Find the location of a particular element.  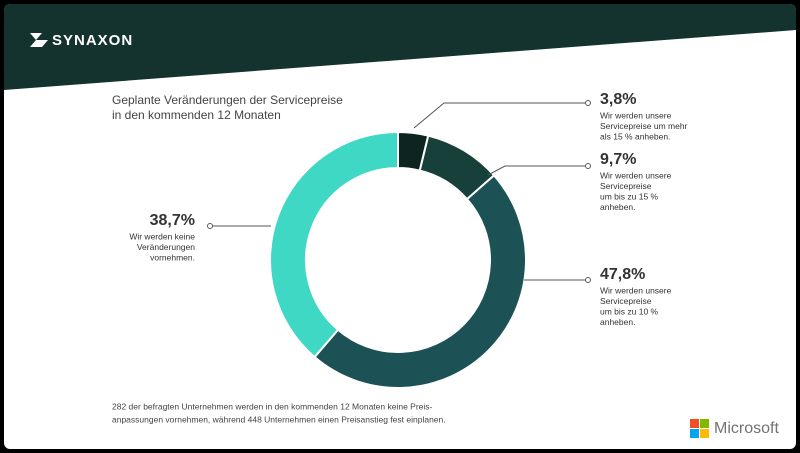

category-label: um bis zu 15 % is located at coordinates (629, 196).